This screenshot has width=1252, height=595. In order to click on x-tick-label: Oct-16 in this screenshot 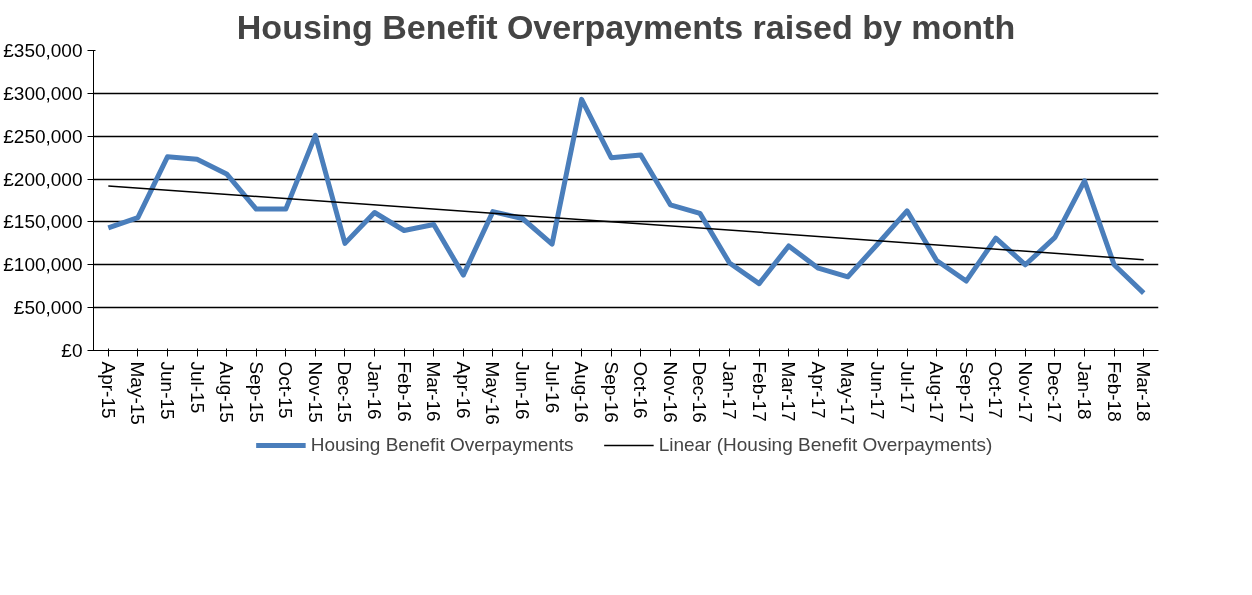, I will do `click(641, 390)`.